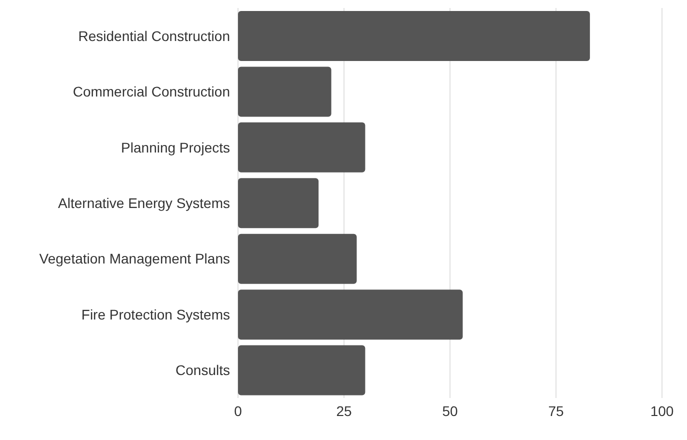  I want to click on y-tick-label: Vegetation Management Plans, so click(134, 258).